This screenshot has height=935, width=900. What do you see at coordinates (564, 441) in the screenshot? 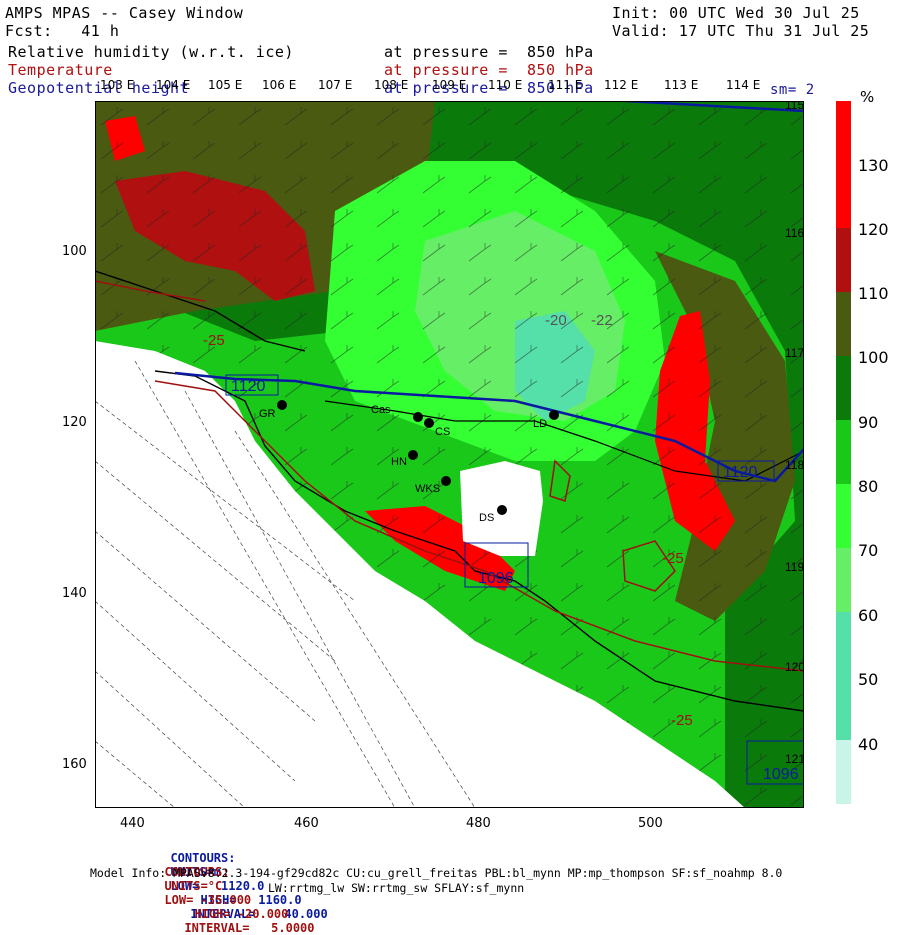
I see `ice-edge` at bounding box center [564, 441].